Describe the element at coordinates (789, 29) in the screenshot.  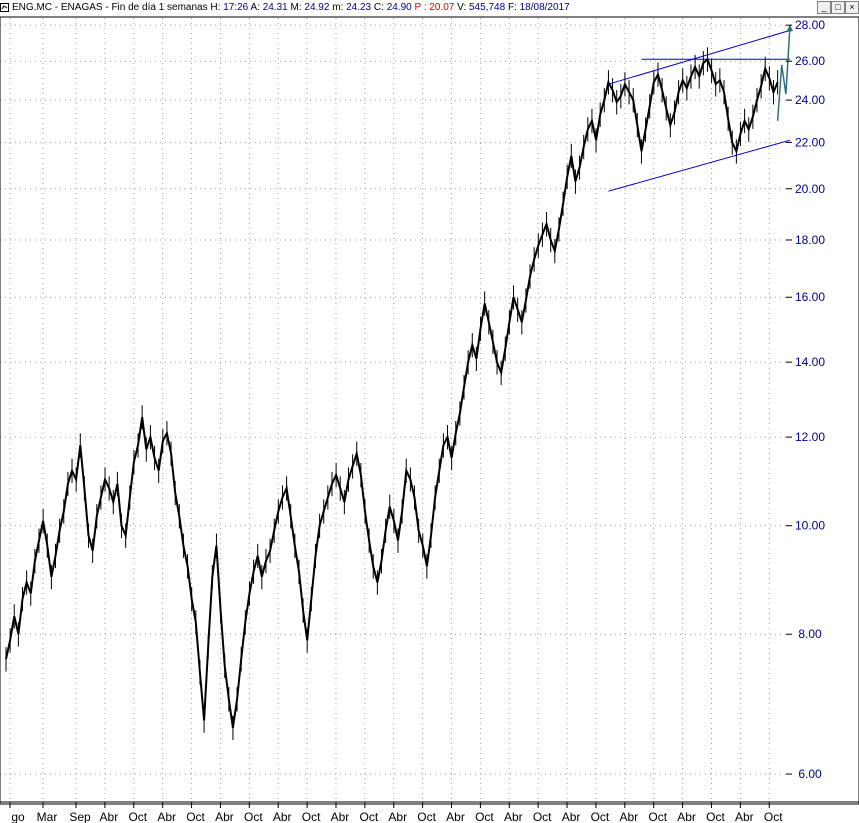
I see `projection-arrowhead` at that location.